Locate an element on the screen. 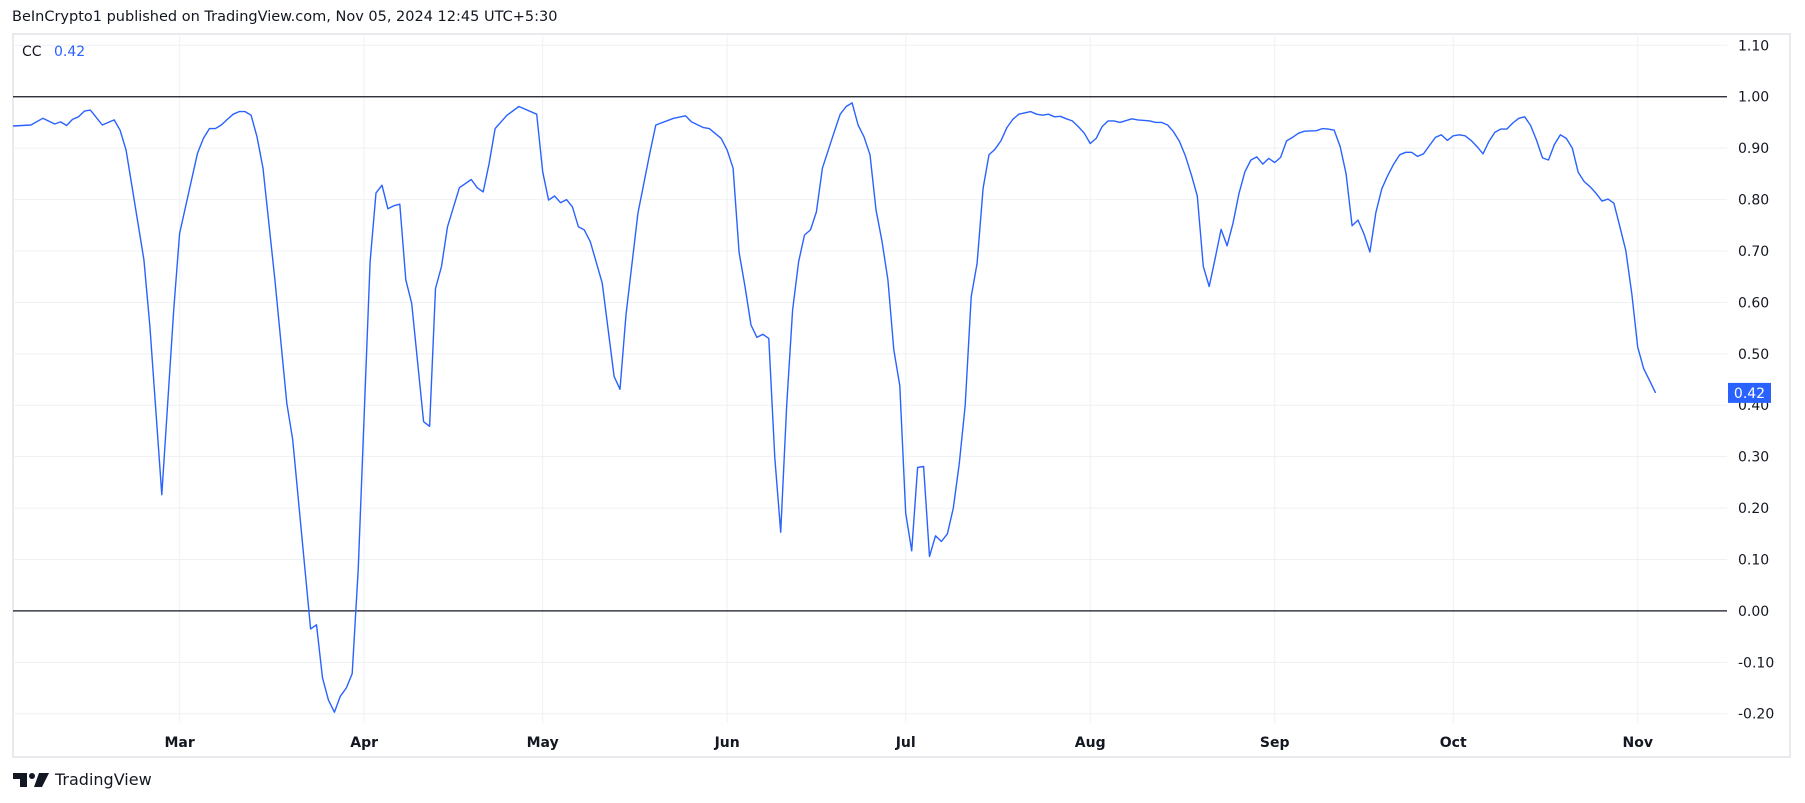 This screenshot has width=1805, height=803. y-tick-label: 0.00 is located at coordinates (1753, 612).